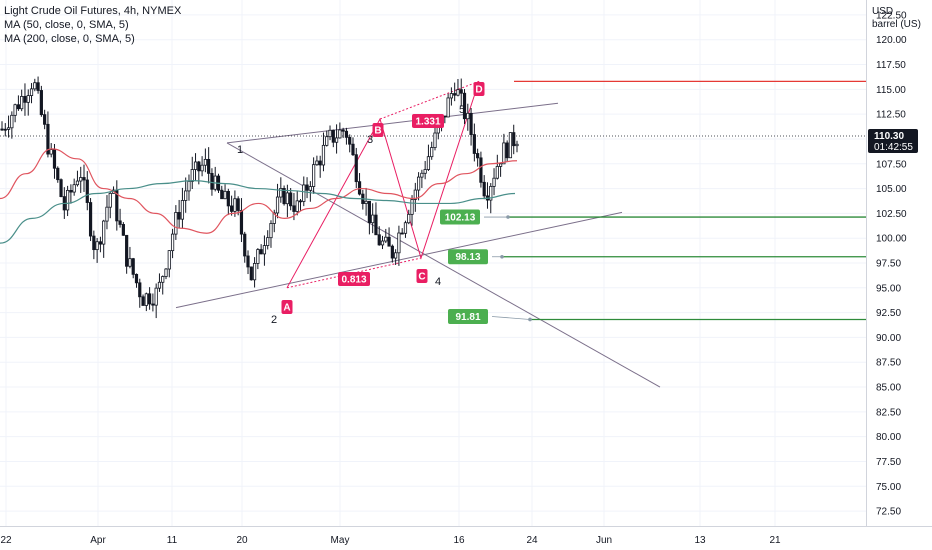 The width and height of the screenshot is (932, 550). I want to click on wave-3-label: 3, so click(370, 140).